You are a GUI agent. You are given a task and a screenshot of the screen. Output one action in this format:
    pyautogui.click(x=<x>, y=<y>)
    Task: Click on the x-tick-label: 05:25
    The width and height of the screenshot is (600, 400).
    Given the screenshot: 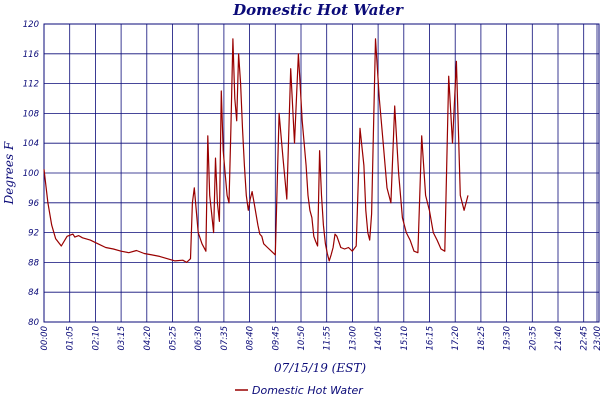 What is the action you would take?
    pyautogui.click(x=174, y=338)
    